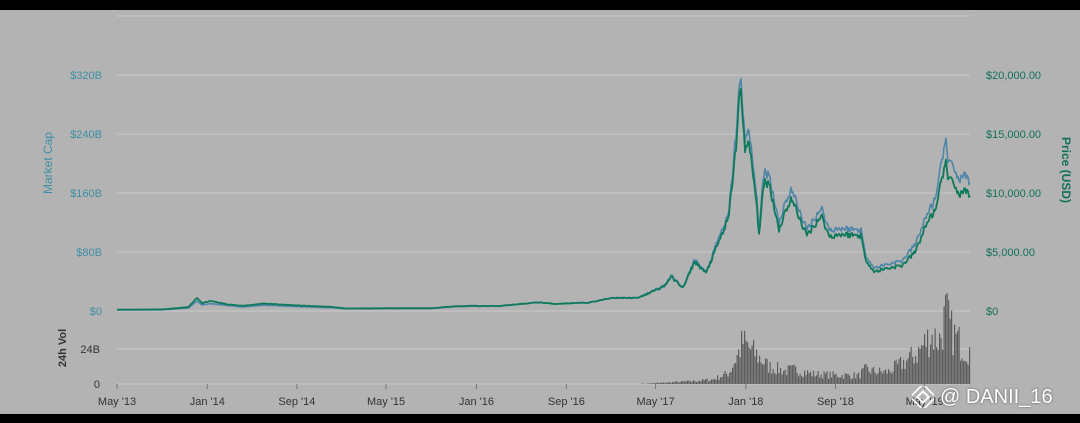  I want to click on left-tick-label: $160B, so click(86, 194).